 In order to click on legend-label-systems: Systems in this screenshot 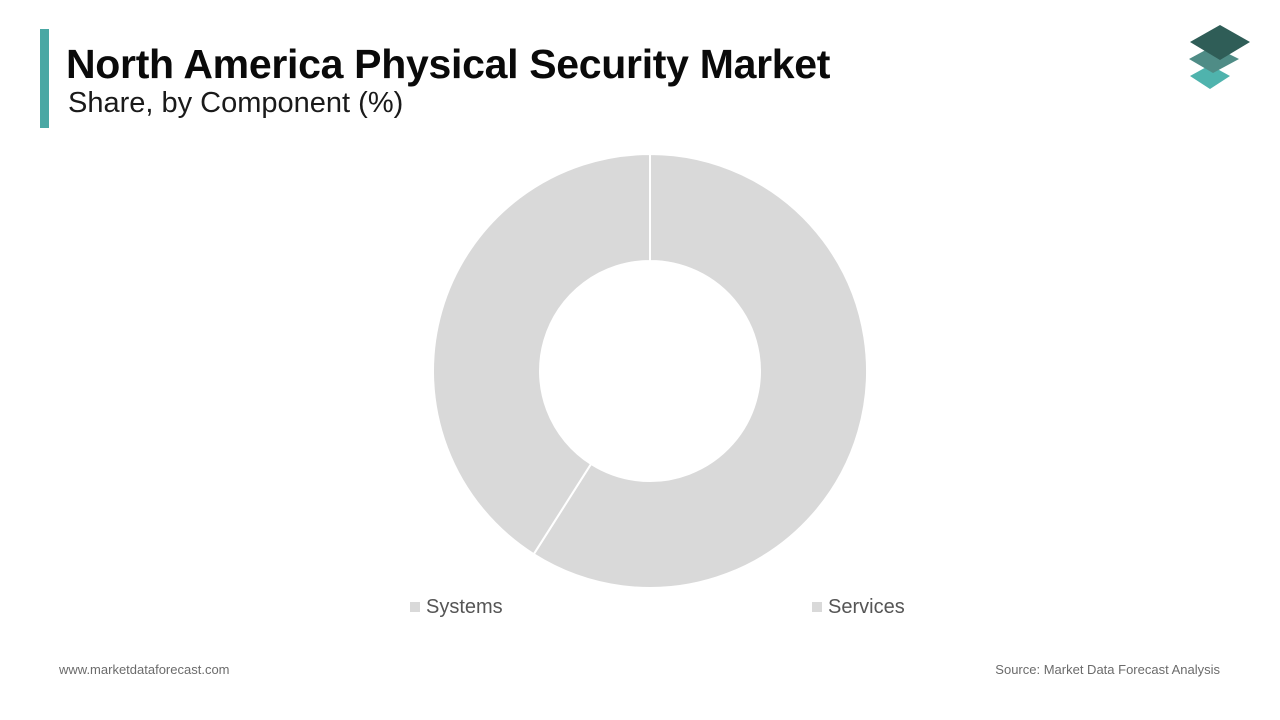, I will do `click(464, 606)`.